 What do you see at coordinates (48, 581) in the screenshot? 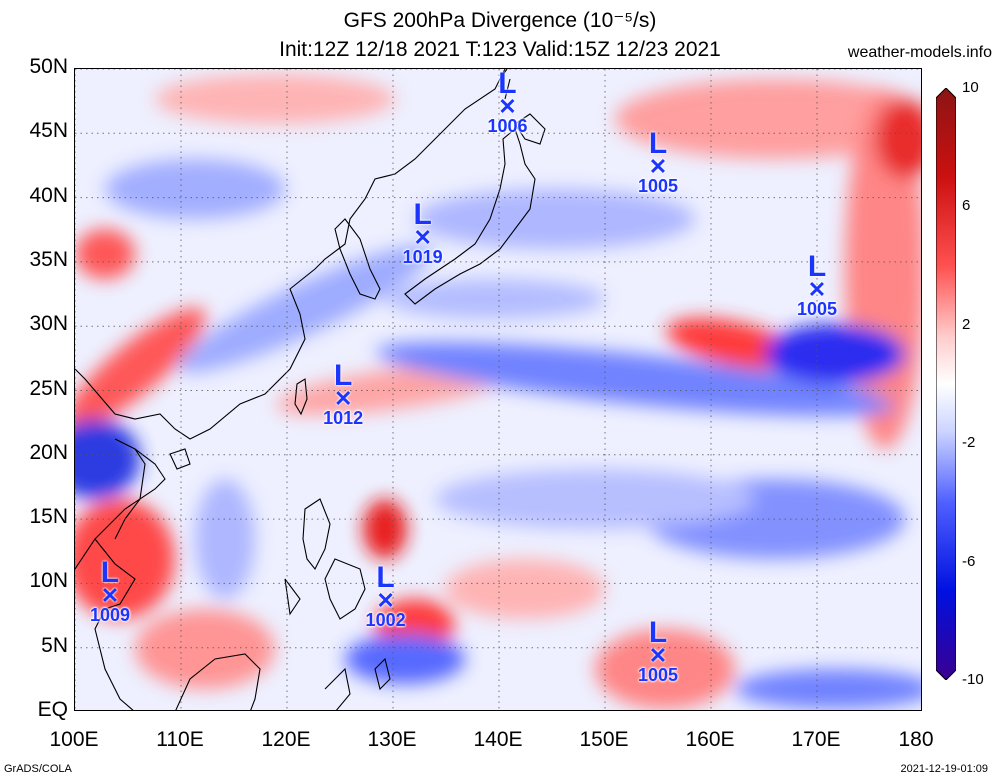
I see `latitude-label: 10N` at bounding box center [48, 581].